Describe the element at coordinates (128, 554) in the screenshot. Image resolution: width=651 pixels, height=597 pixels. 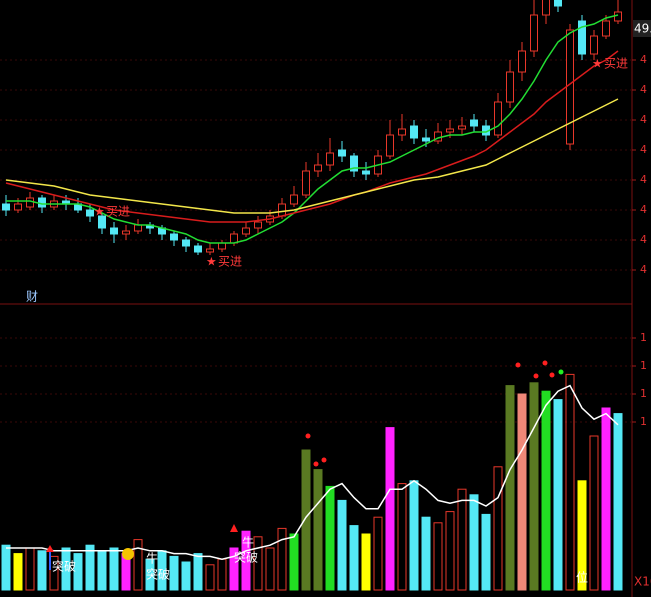
I see `smiley` at that location.